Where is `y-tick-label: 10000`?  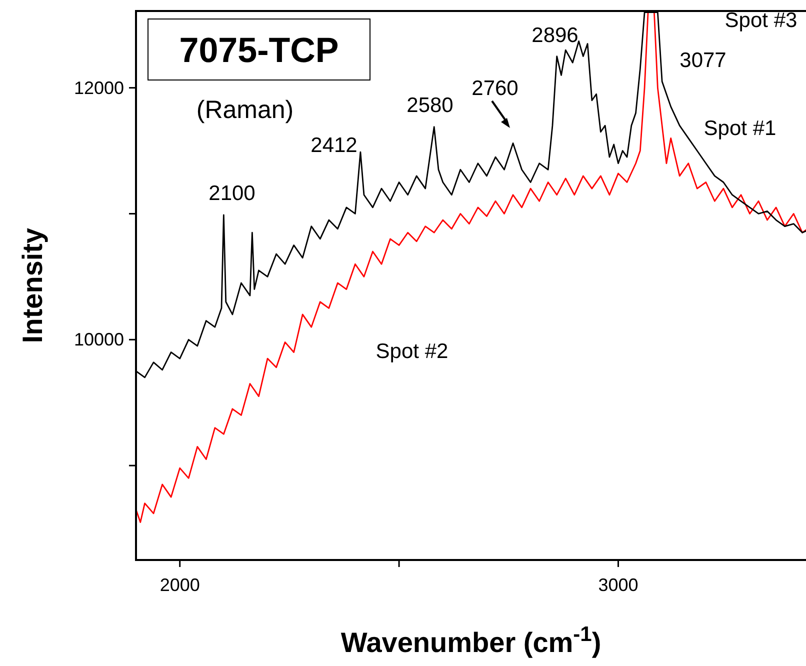
y-tick-label: 10000 is located at coordinates (99, 340).